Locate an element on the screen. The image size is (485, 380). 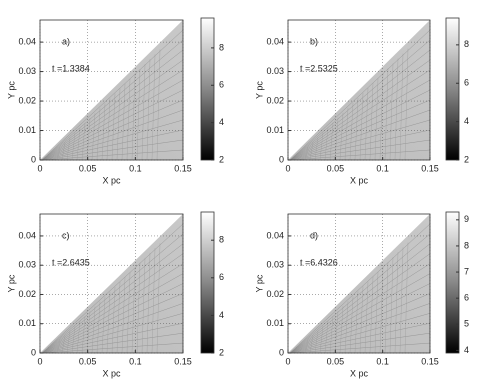
x-tick-label: 0.05 is located at coordinates (336, 168).